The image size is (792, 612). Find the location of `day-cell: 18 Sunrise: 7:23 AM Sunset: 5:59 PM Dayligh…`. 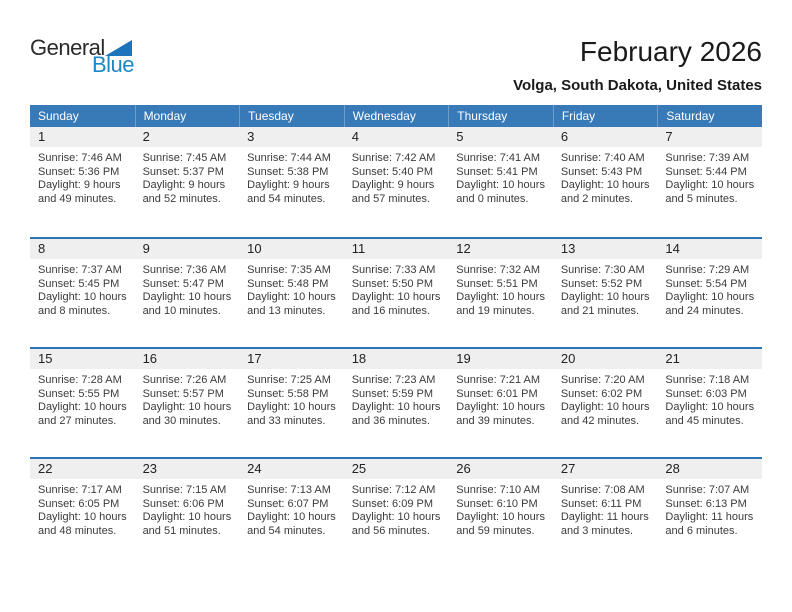

day-cell: 18 Sunrise: 7:23 AM Sunset: 5:59 PM Dayligh… is located at coordinates (396, 403).